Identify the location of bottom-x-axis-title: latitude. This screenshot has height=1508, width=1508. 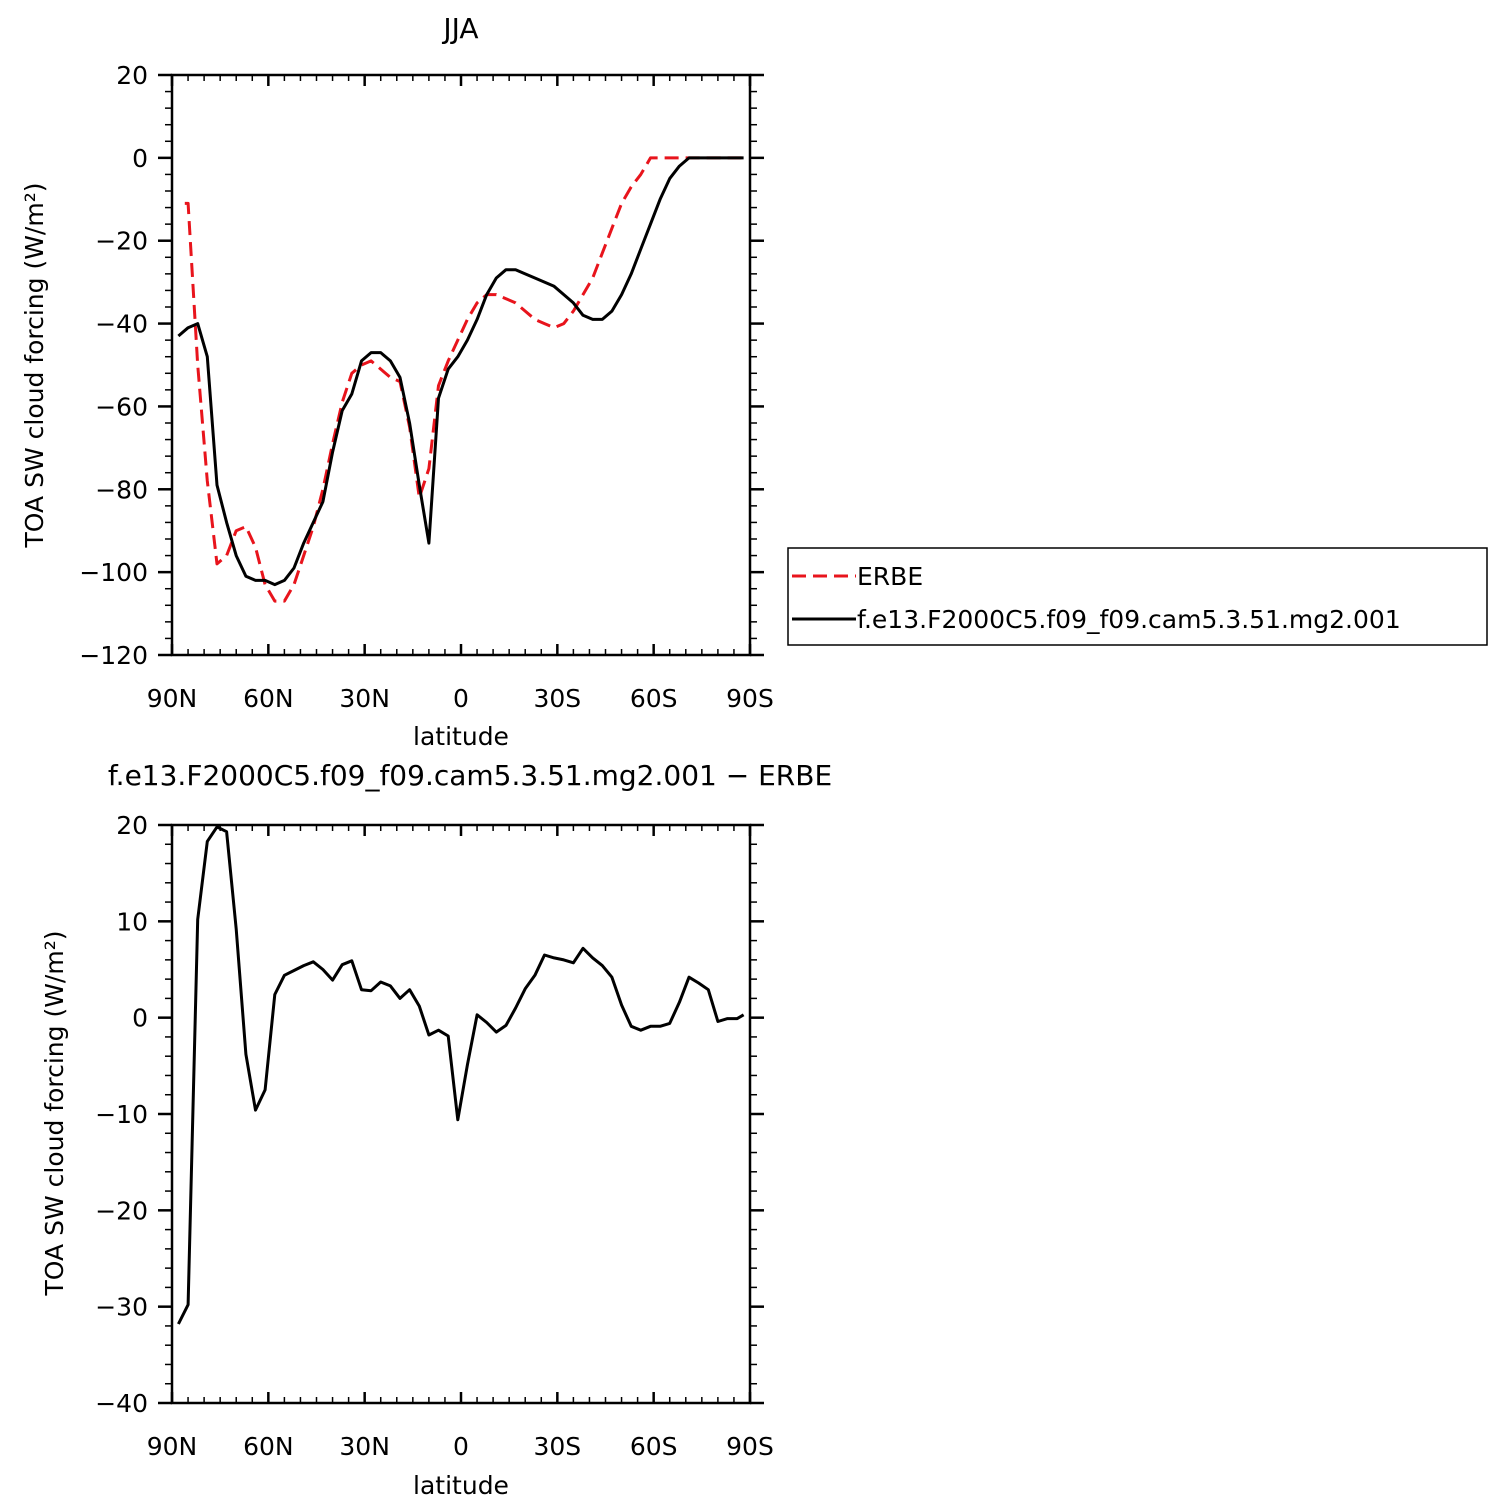
(461, 1485).